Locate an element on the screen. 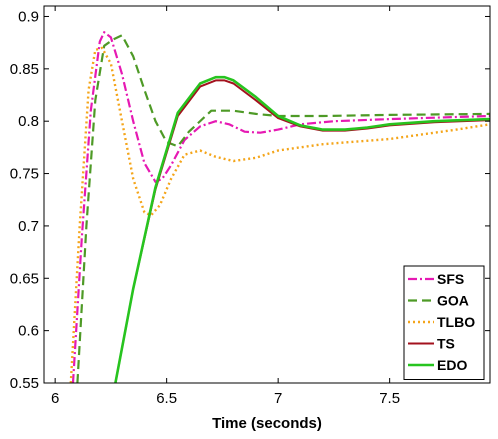  x-tick-label: 7 is located at coordinates (278, 398).